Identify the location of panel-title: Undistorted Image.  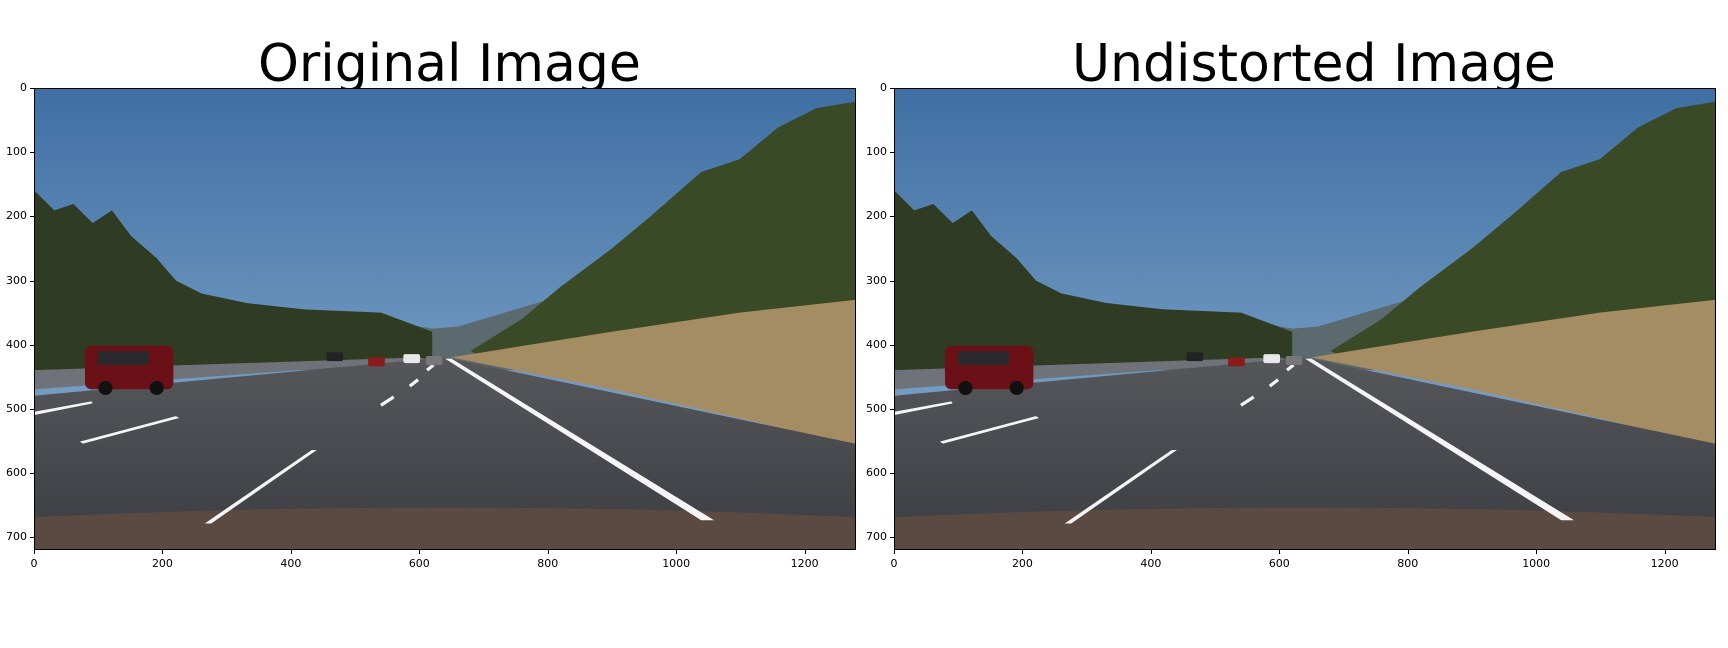
(1314, 64).